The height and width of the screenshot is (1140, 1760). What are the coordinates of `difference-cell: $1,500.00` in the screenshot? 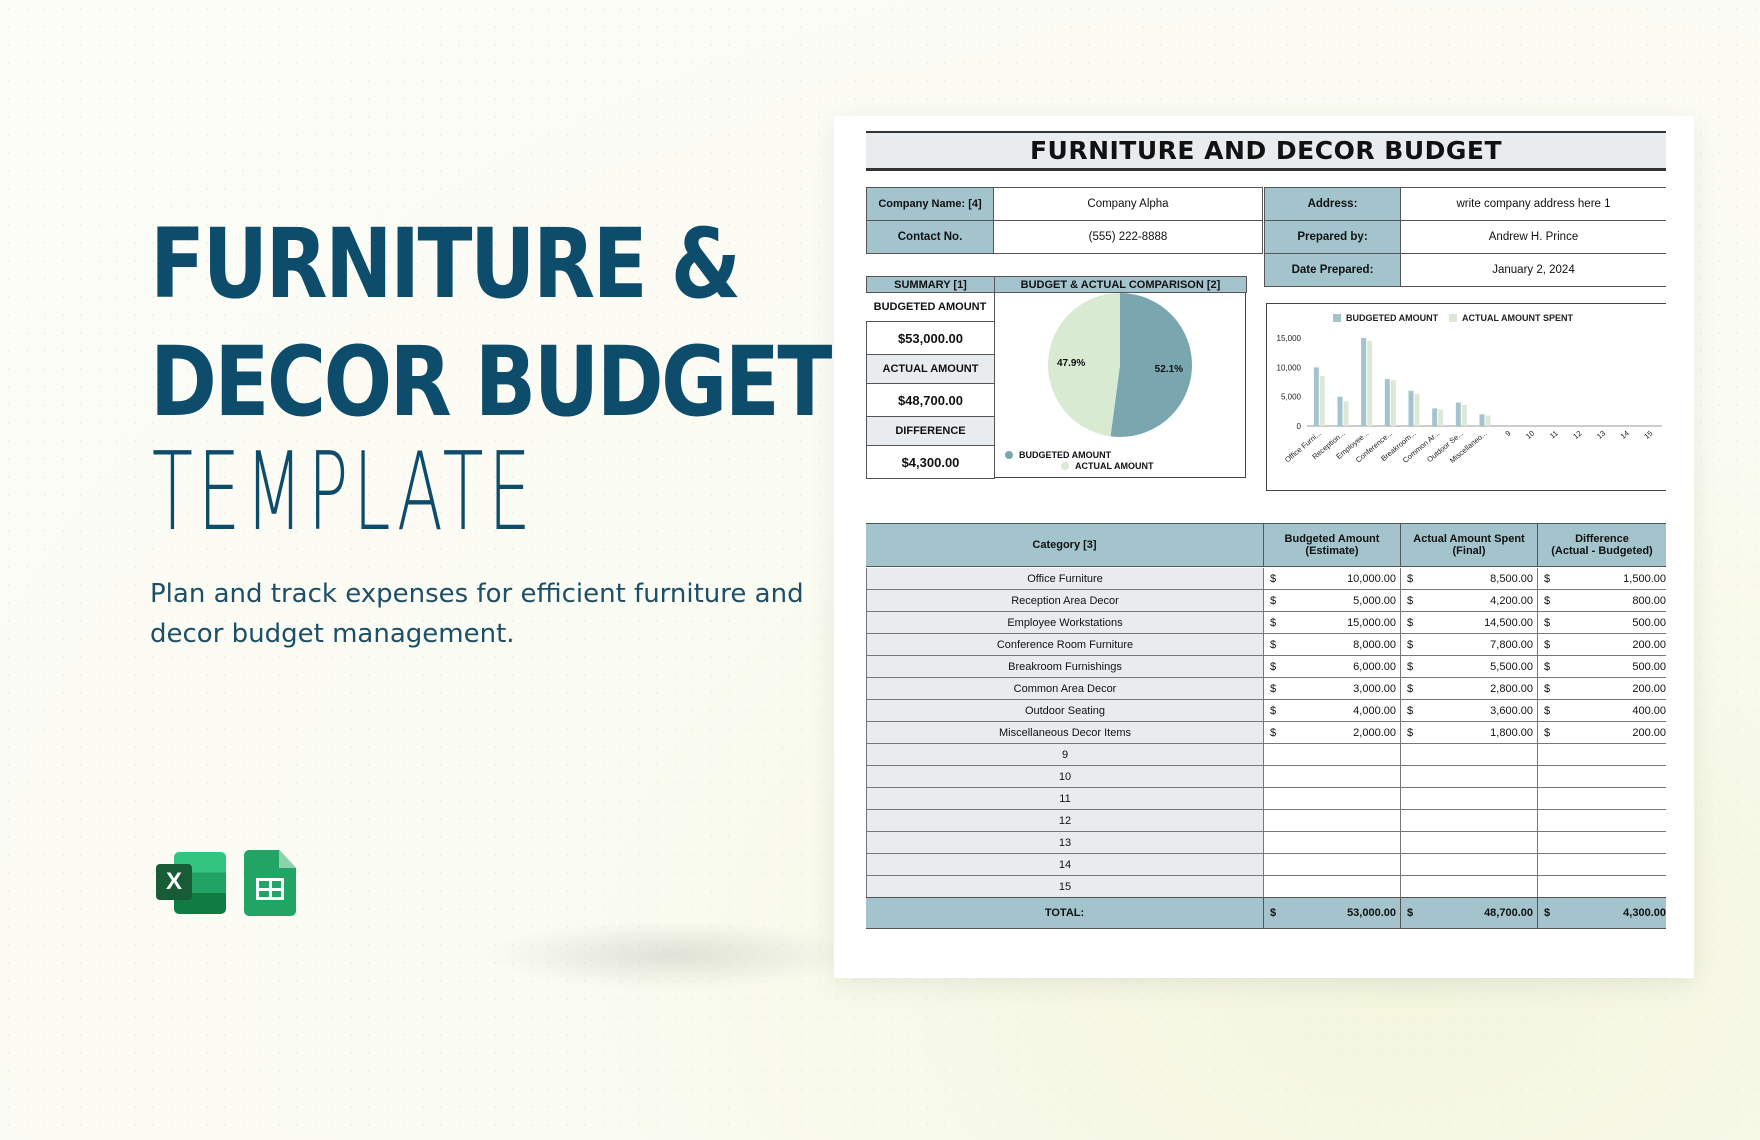 It's located at (1602, 578).